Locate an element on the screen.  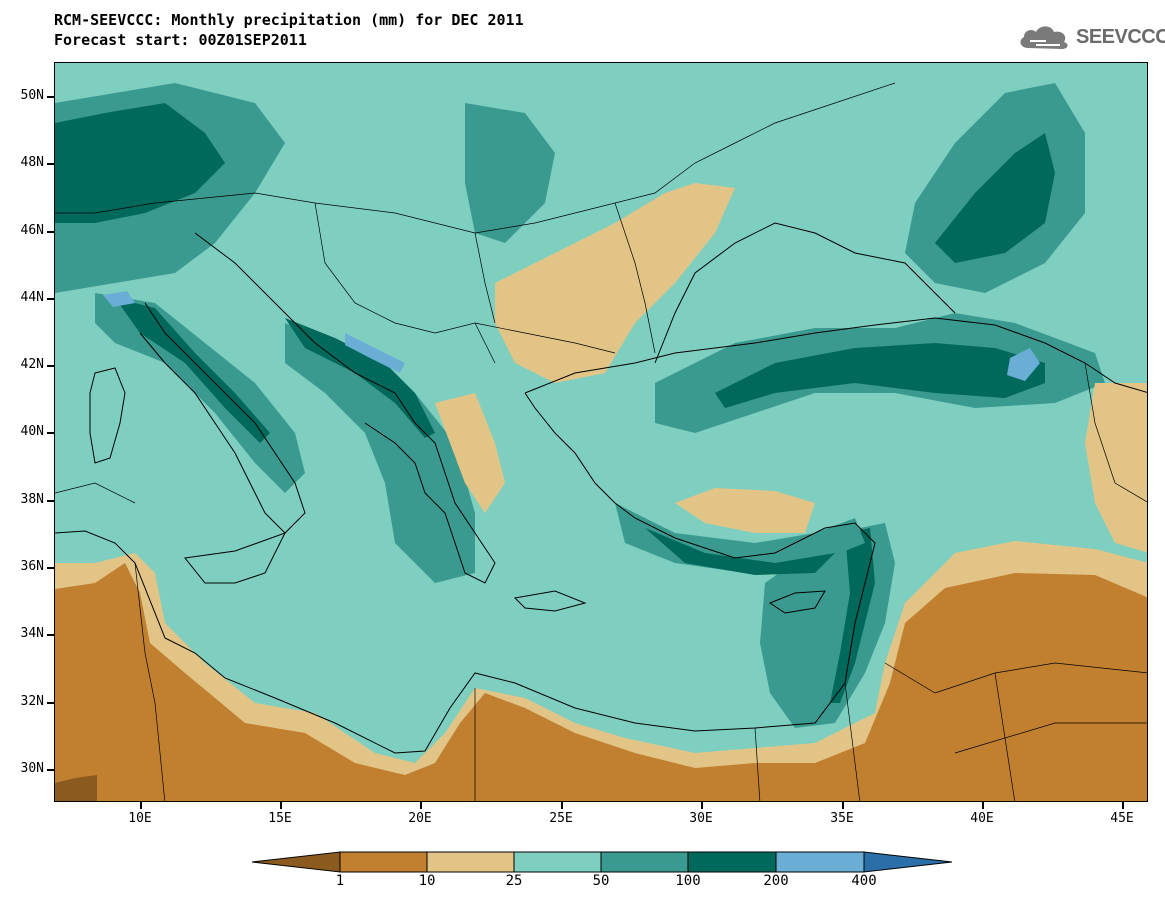
eastern-tan-region is located at coordinates (1116, 468).